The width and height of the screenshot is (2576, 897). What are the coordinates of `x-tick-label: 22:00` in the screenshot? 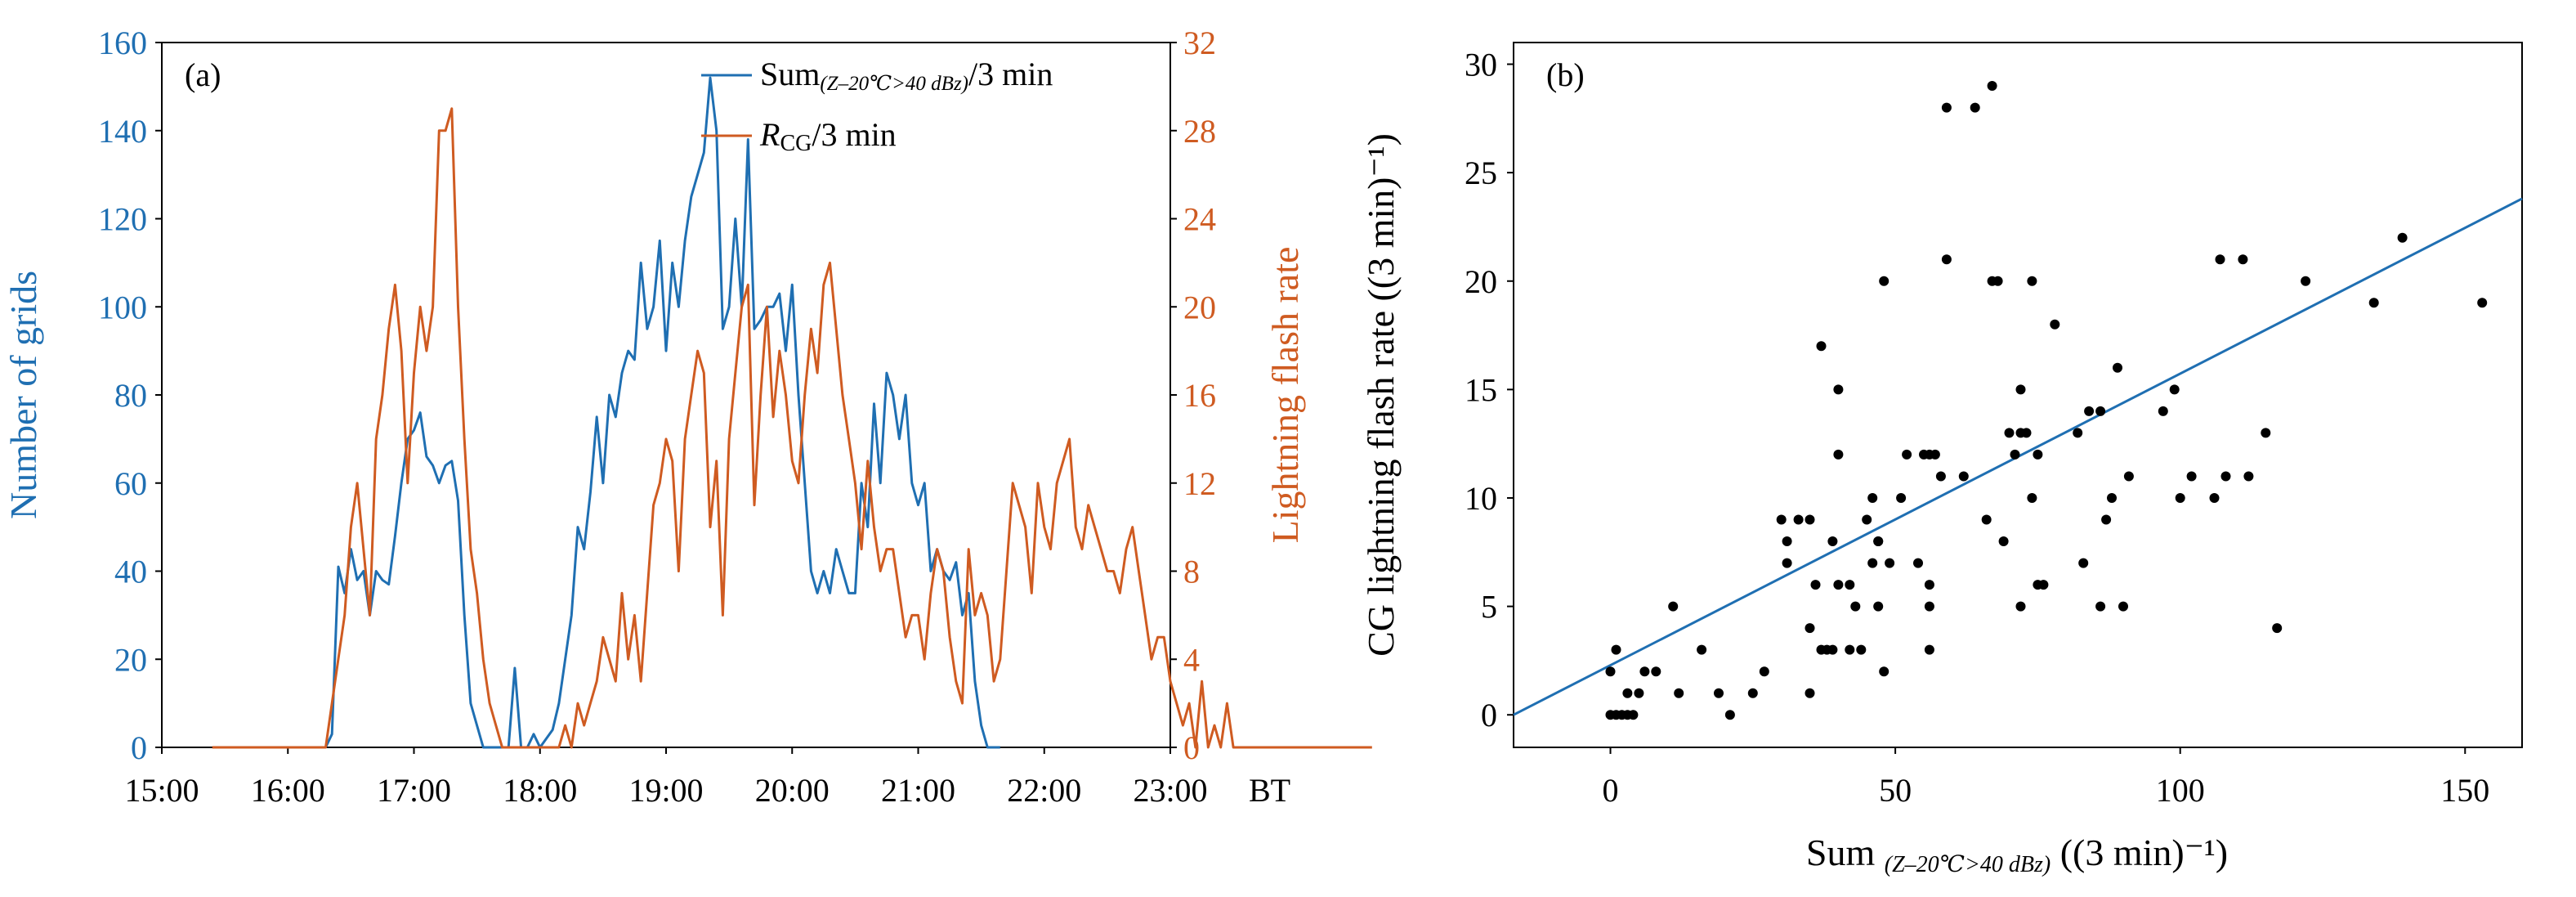 It's located at (1044, 790).